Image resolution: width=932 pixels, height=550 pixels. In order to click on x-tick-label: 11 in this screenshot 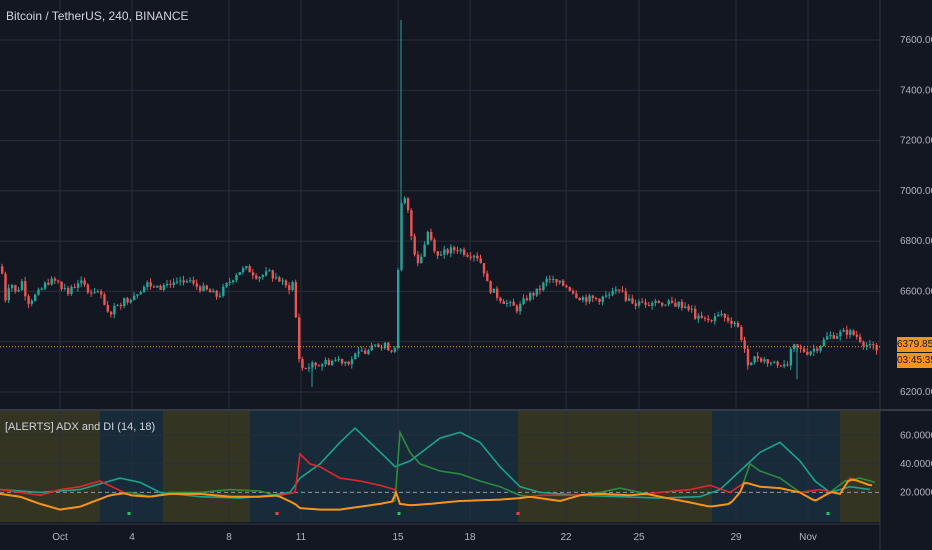, I will do `click(301, 537)`.